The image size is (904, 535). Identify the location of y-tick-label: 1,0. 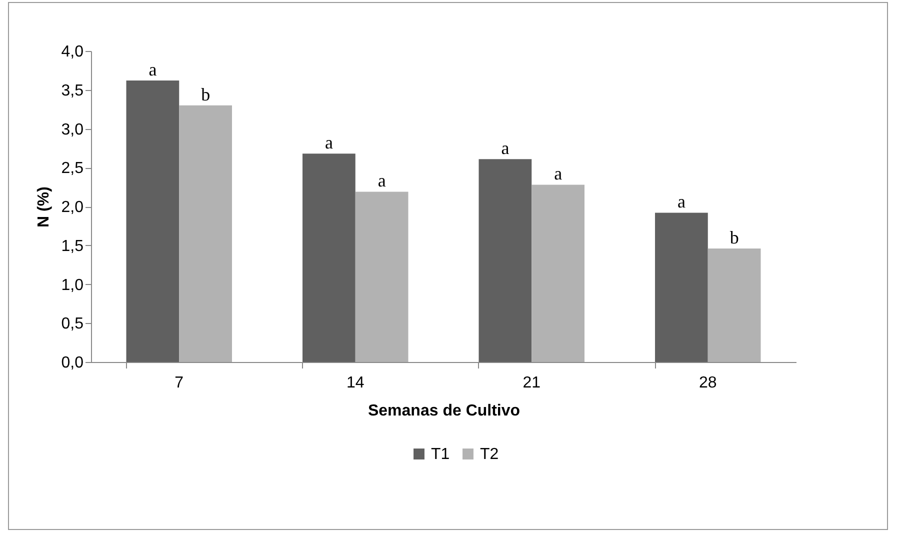
(72, 285).